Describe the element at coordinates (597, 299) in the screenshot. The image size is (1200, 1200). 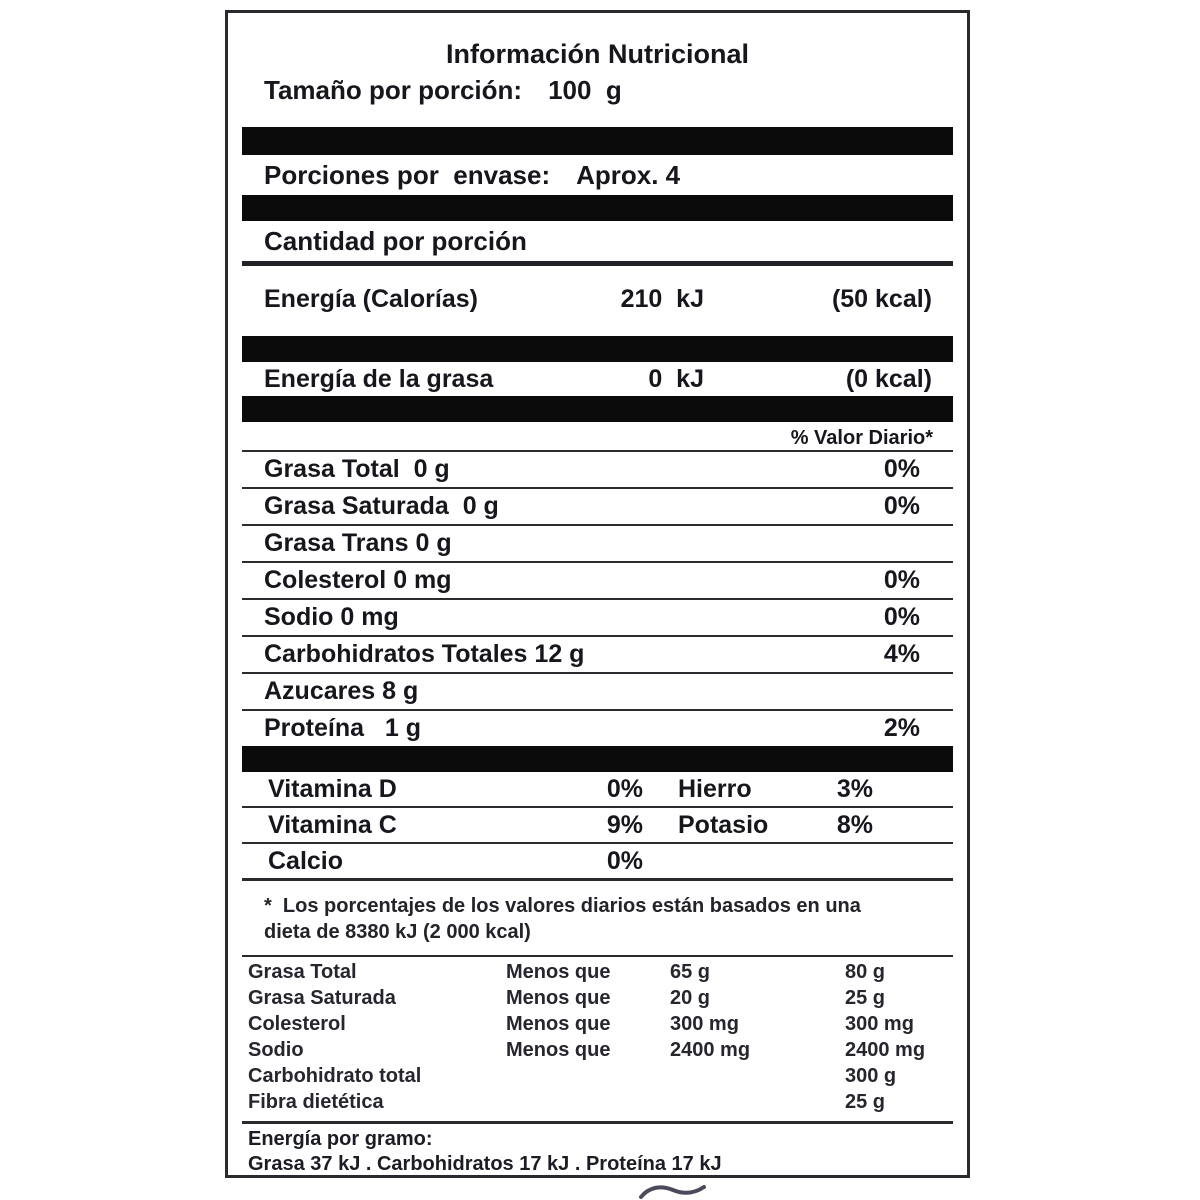
I see `energy-row: Energía (Calorías) 210 kJ (50 kcal)` at that location.